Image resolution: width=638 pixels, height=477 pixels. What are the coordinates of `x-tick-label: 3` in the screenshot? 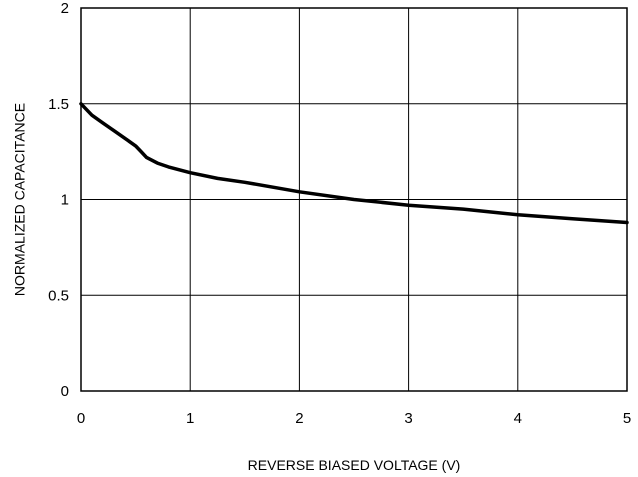 It's located at (408, 418).